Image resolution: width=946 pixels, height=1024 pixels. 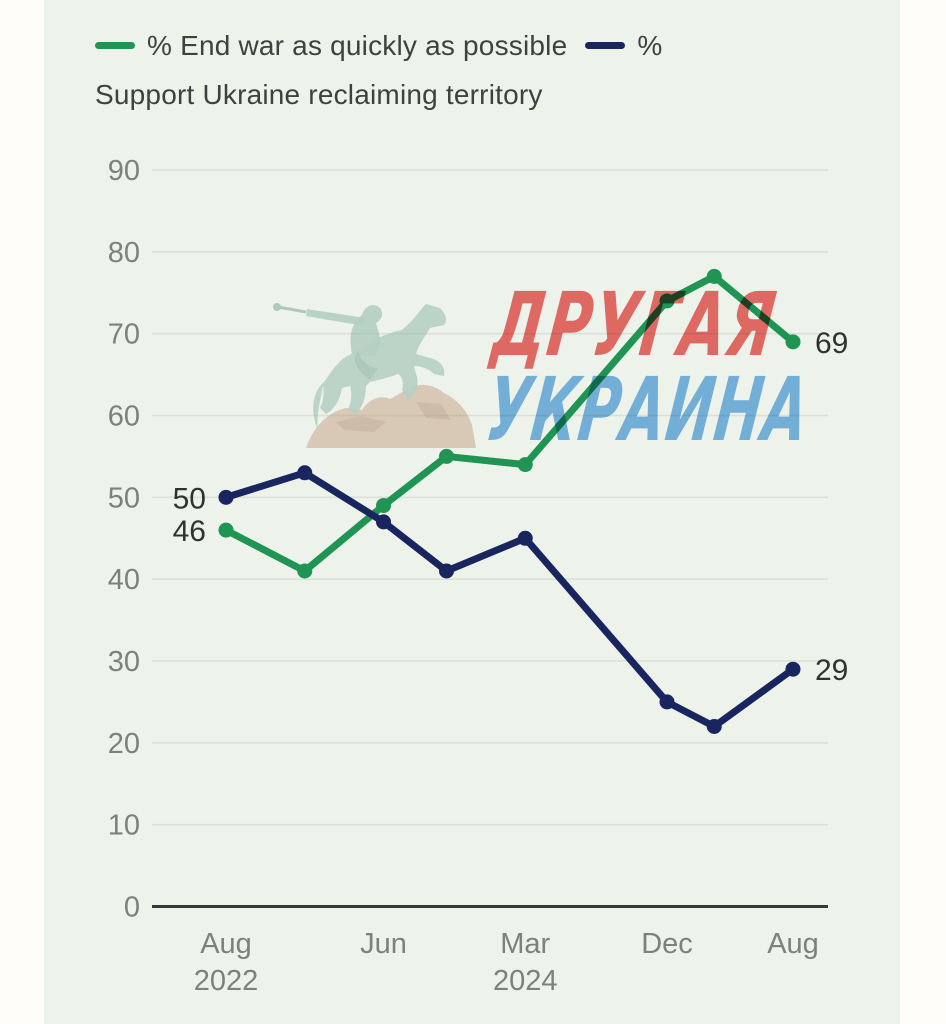 What do you see at coordinates (124, 335) in the screenshot?
I see `y-tick-label: 70` at bounding box center [124, 335].